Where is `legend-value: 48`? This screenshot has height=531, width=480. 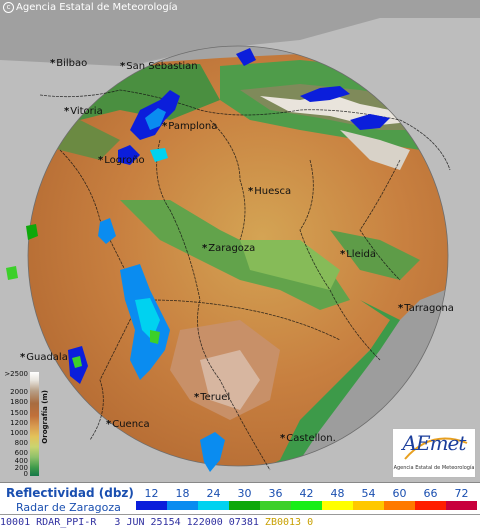
legend-value: 48 is located at coordinates (337, 493).